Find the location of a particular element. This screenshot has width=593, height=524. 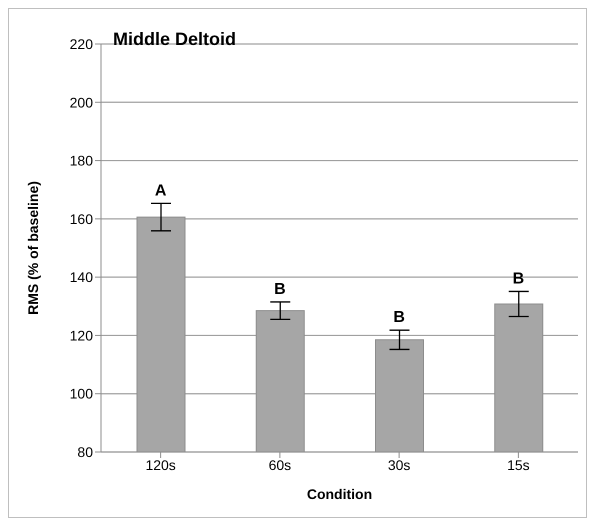

y-tick-label: 160 is located at coordinates (82, 218).